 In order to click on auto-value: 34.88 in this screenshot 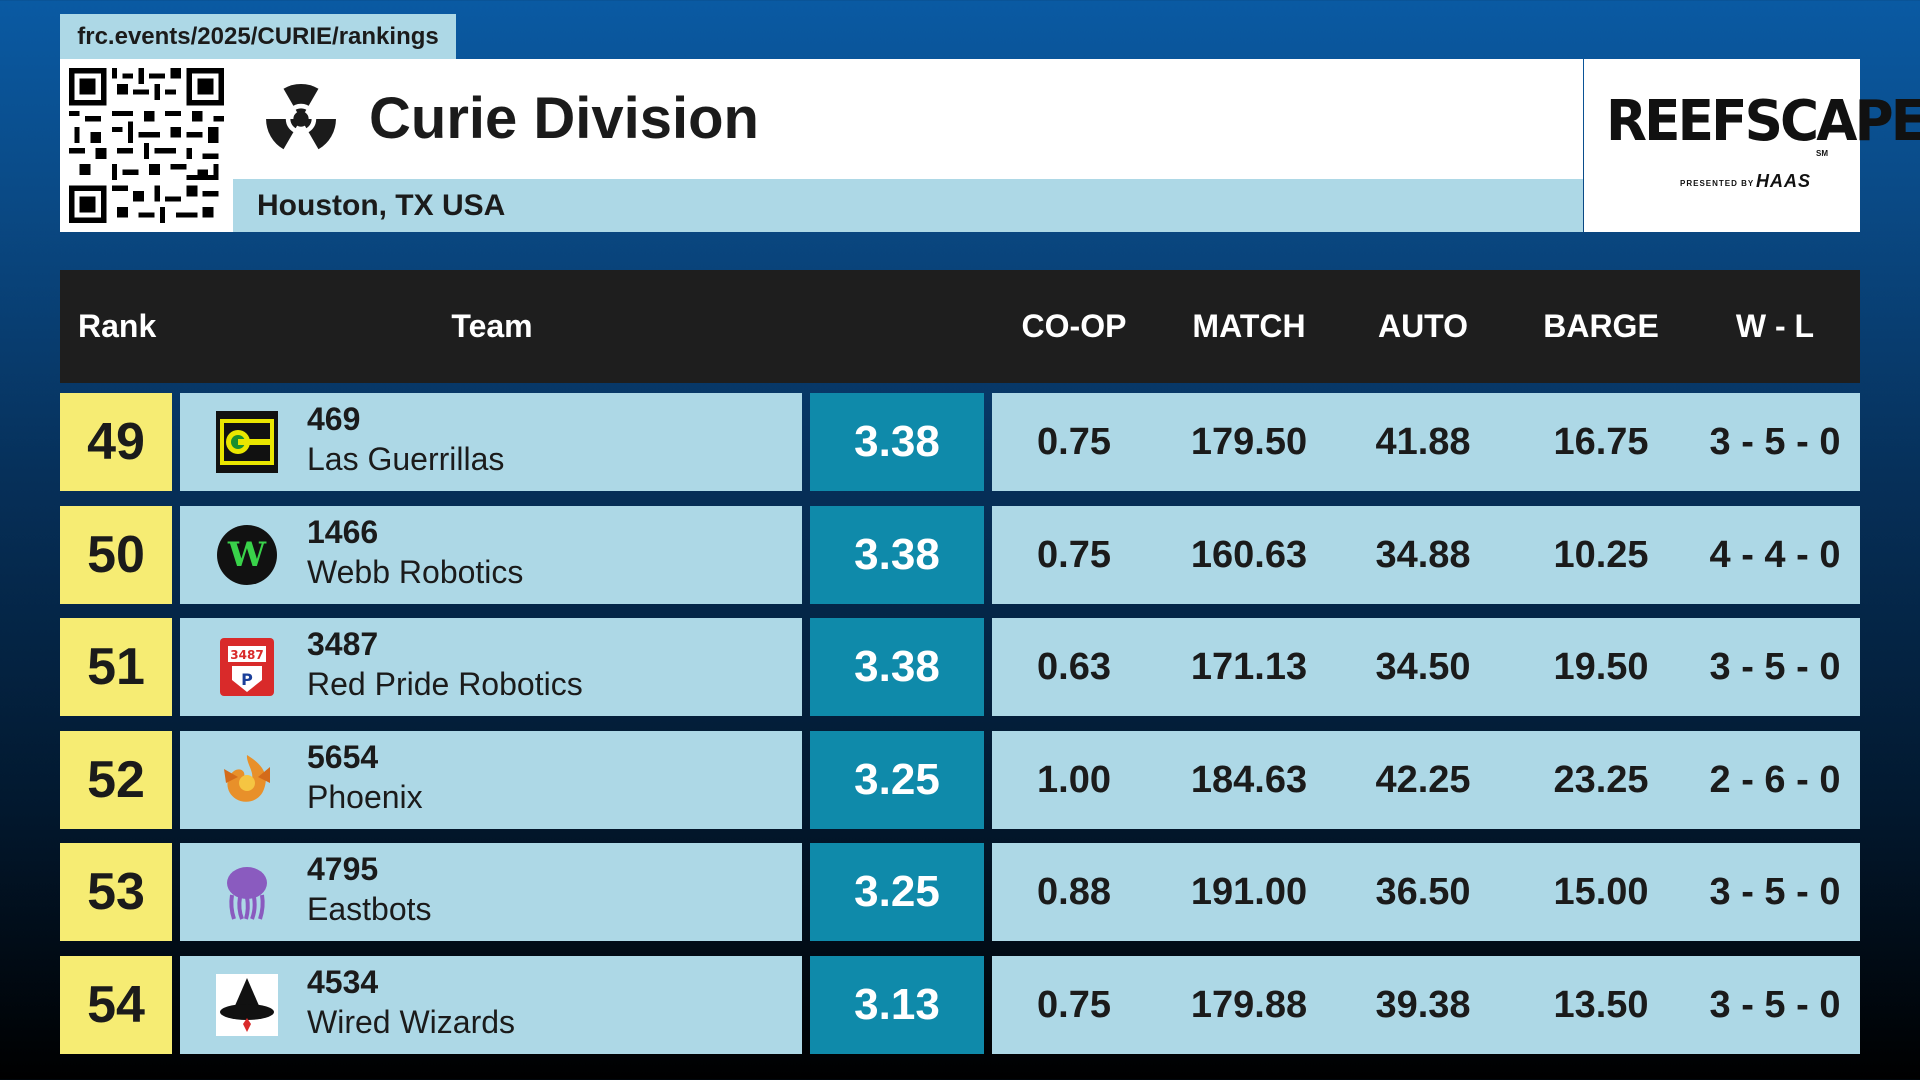, I will do `click(1423, 554)`.